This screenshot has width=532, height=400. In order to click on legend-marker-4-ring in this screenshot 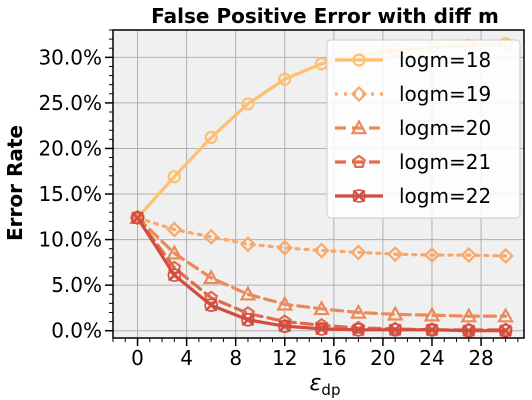, I will do `click(359, 196)`.